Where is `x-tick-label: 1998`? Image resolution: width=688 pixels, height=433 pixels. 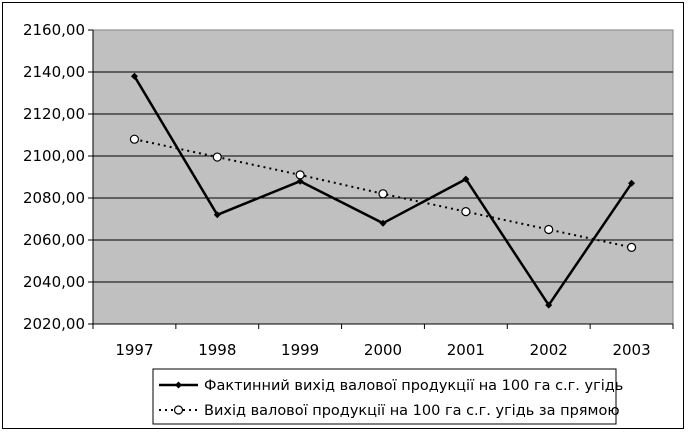 x-tick-label: 1998 is located at coordinates (217, 350).